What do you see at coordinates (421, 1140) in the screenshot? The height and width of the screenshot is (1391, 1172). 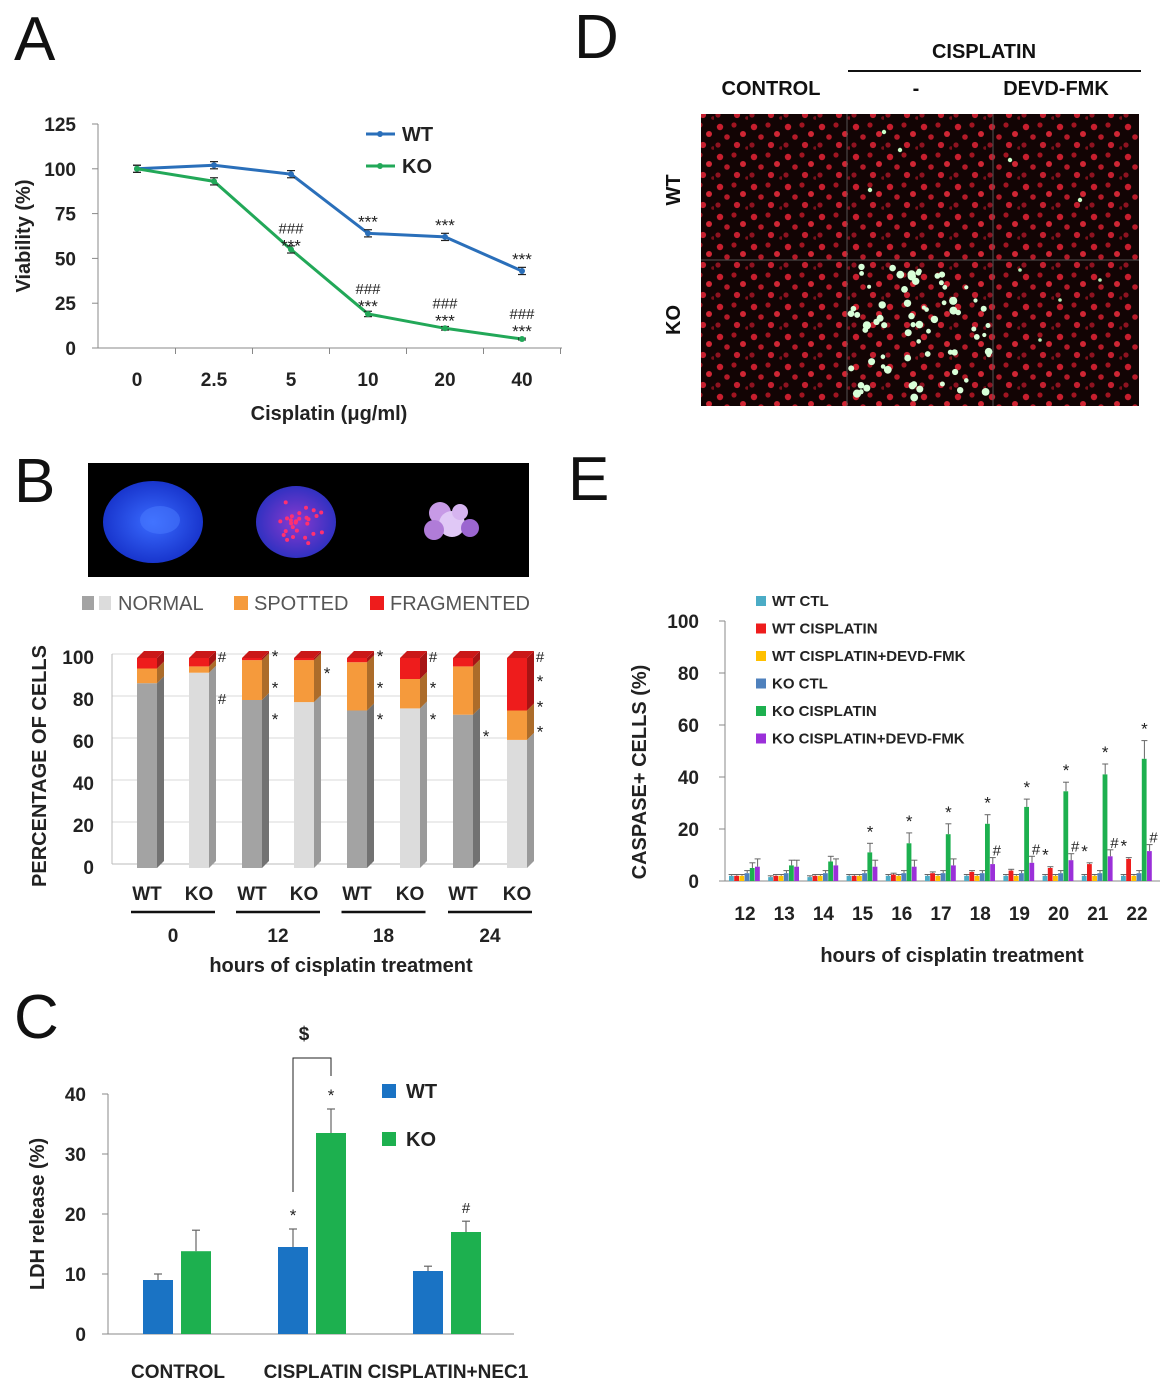 I see `c-legend-ko-label: KO` at bounding box center [421, 1140].